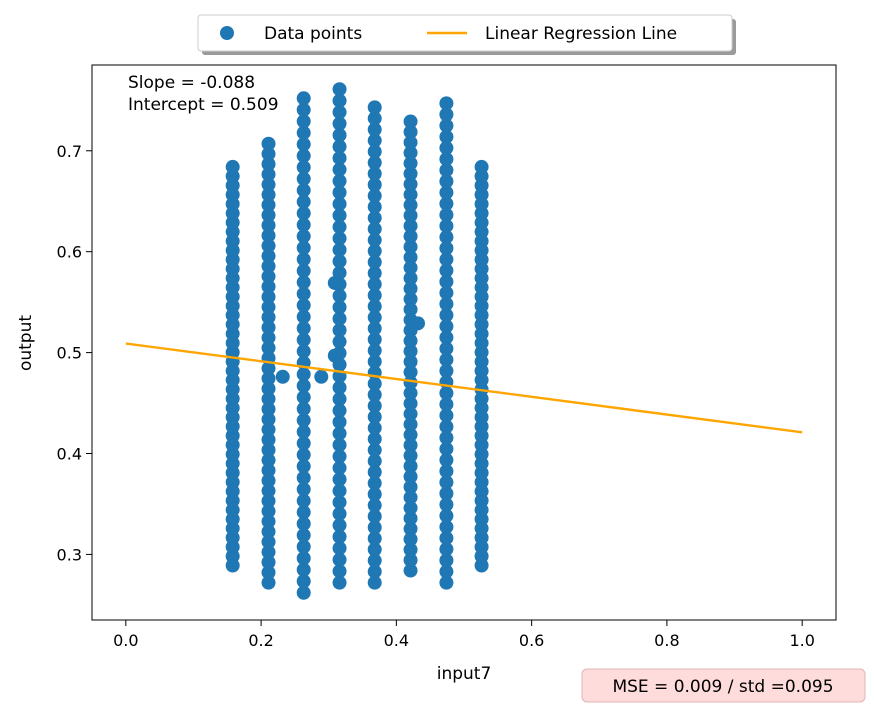 The image size is (874, 710). Describe the element at coordinates (464, 635) in the screenshot. I see `x-axis-ticks: 0.0 0.2 0.4 0.6 0.8 1.0` at that location.